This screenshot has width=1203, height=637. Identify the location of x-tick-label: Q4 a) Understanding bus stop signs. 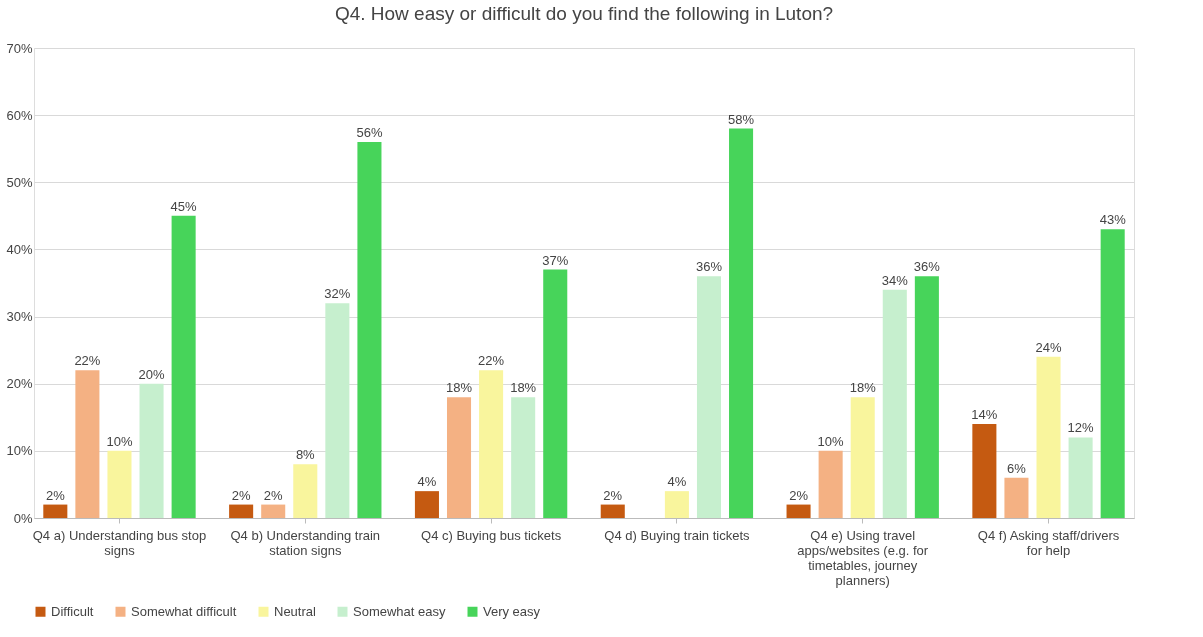
(119, 542).